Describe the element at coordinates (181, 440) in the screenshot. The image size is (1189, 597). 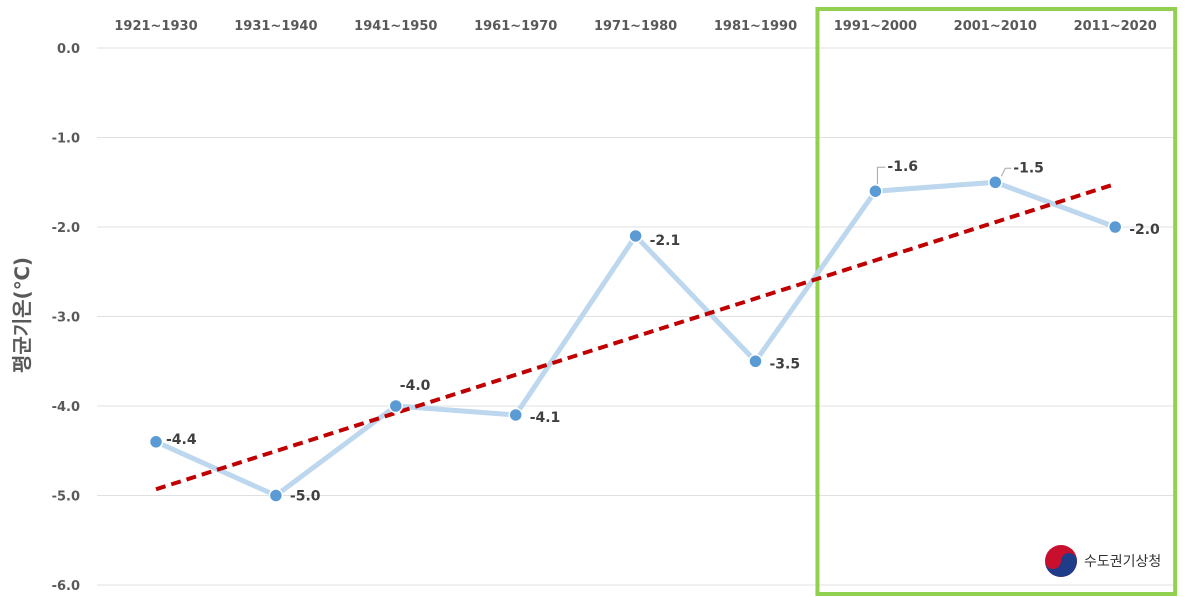
I see `data-label: -4.4` at that location.